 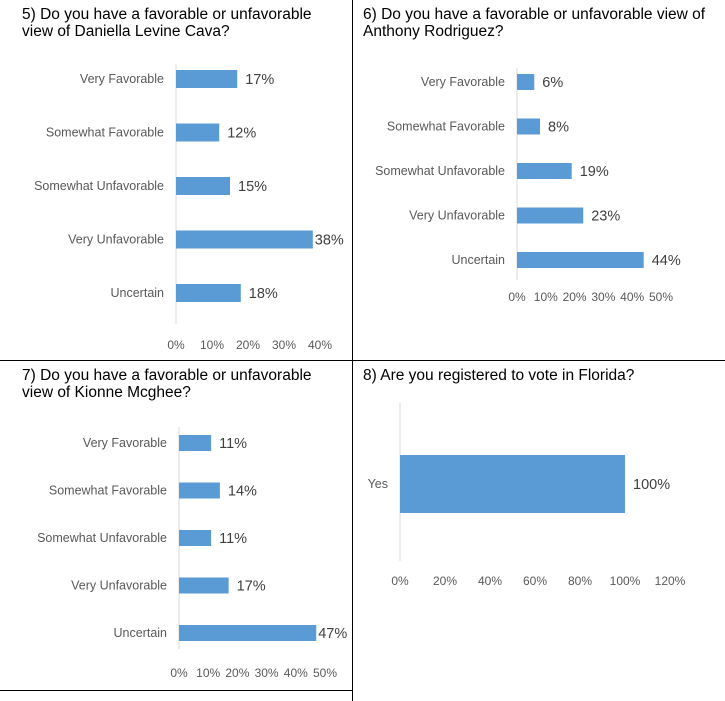 I want to click on x-tick-label: 120%, so click(x=670, y=581).